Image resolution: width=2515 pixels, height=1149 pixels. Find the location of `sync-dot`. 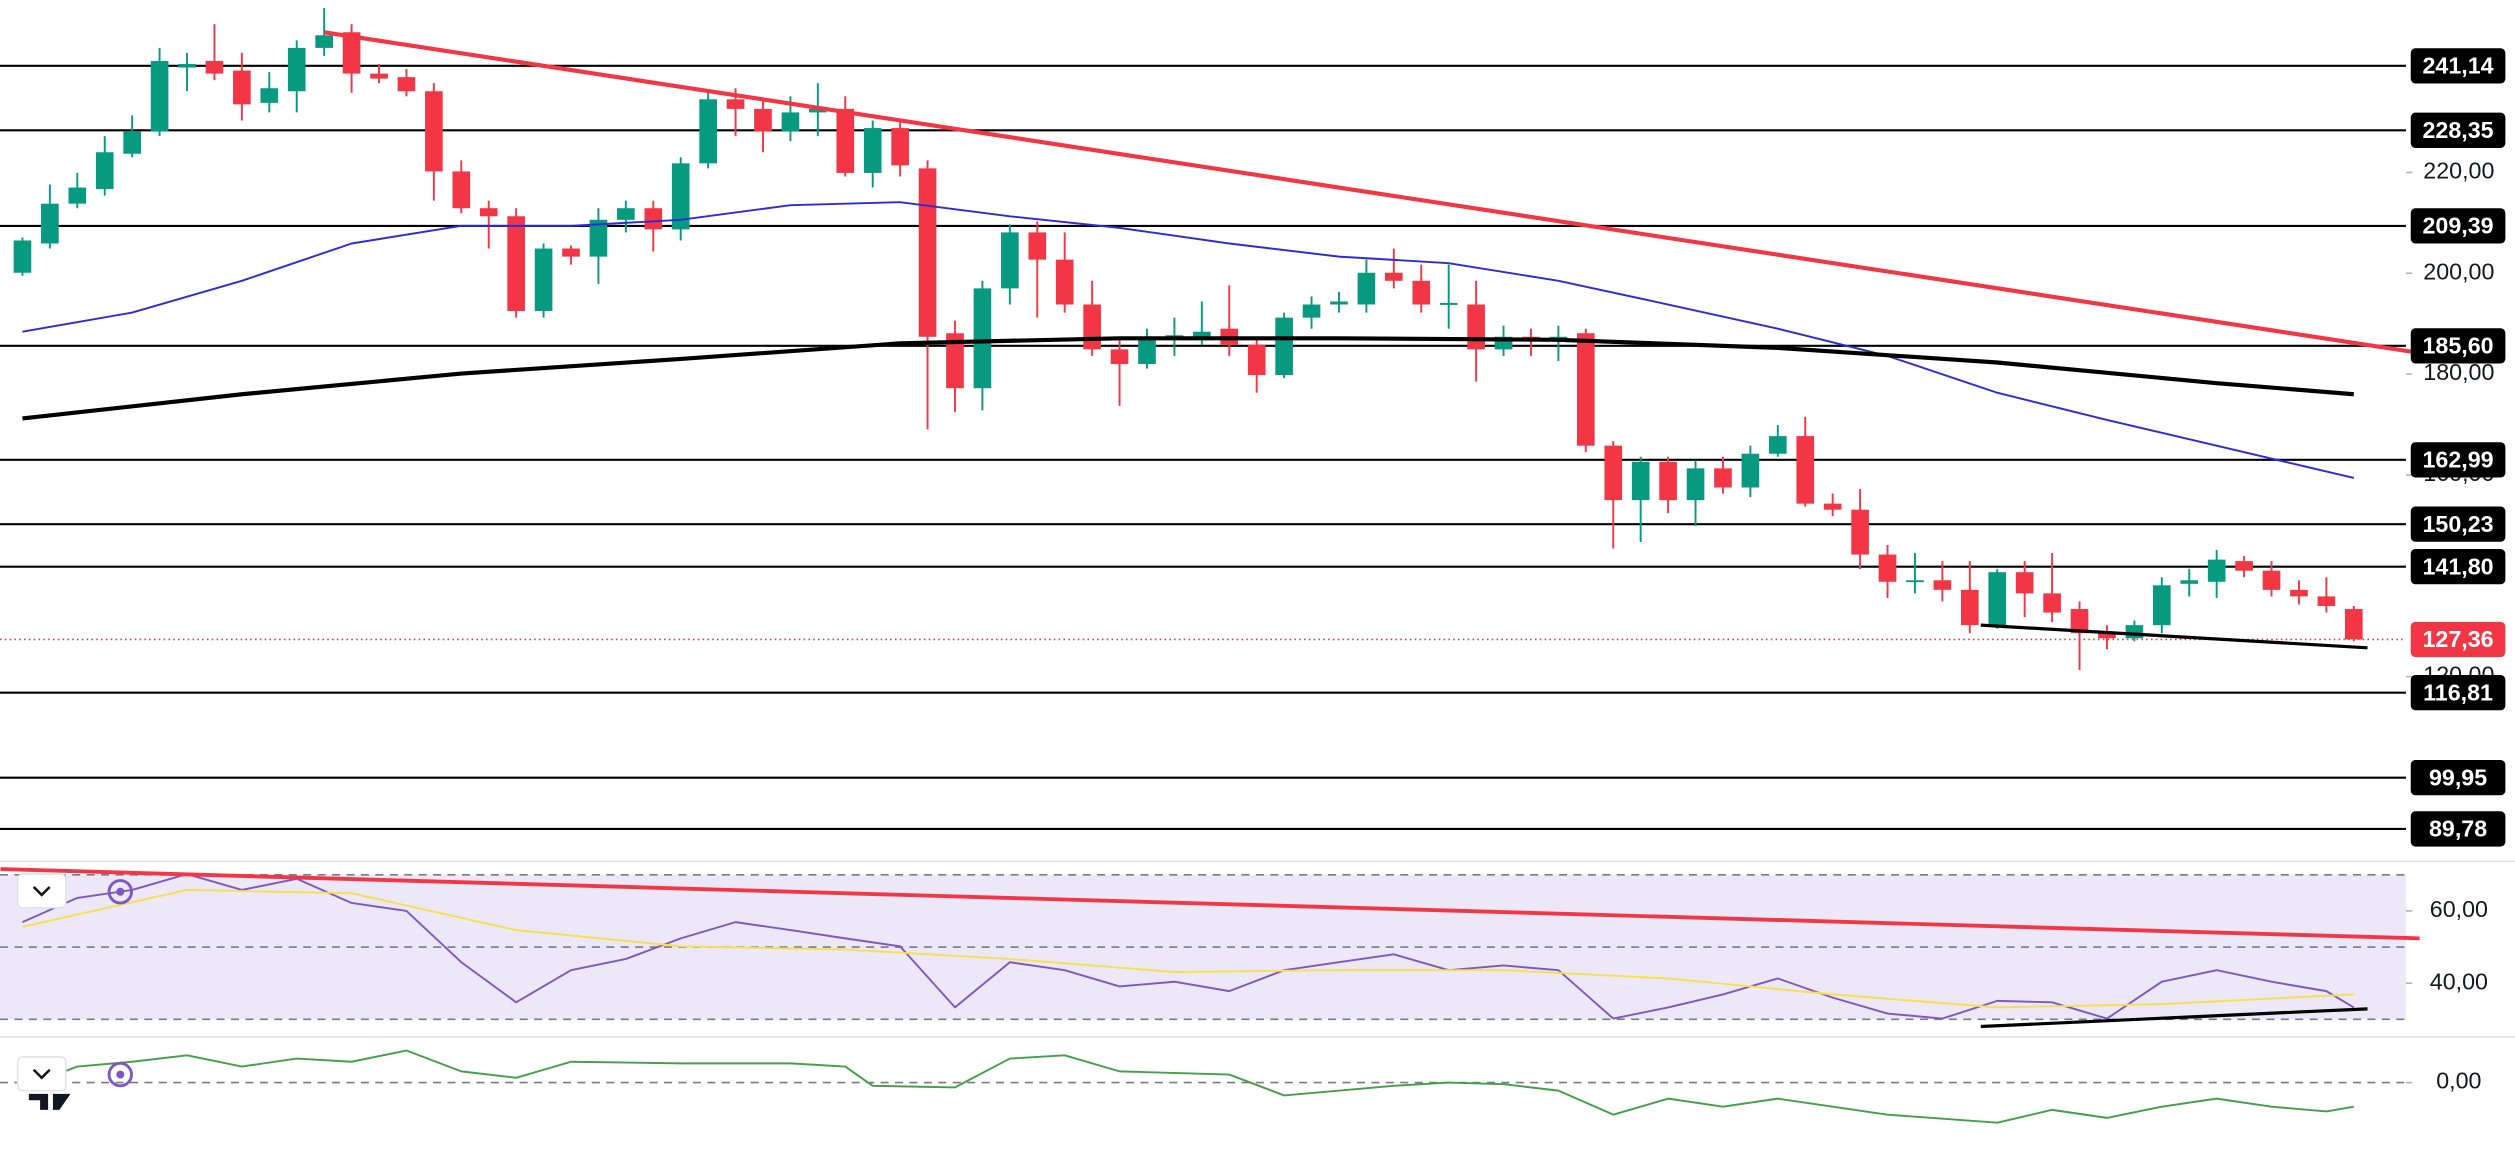

sync-dot is located at coordinates (120, 891).